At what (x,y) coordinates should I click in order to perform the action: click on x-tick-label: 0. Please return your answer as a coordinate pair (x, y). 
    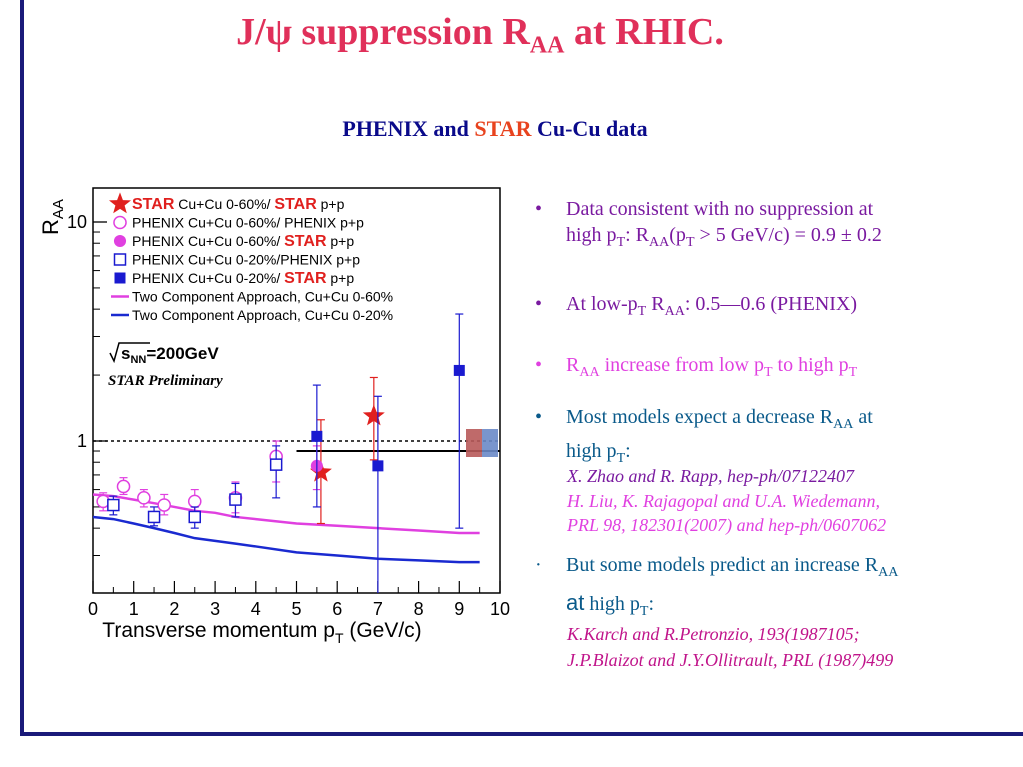
    Looking at the image, I should click on (93, 609).